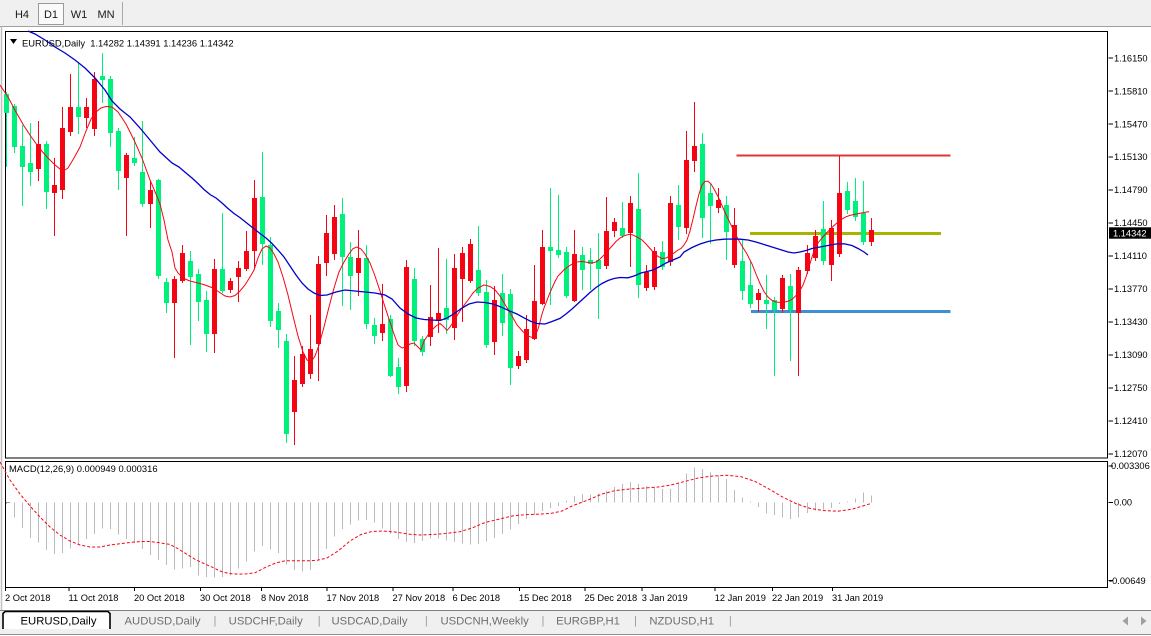 The width and height of the screenshot is (1151, 636). What do you see at coordinates (163, 621) in the screenshot?
I see `svg-text: AUDUSD,Daily` at bounding box center [163, 621].